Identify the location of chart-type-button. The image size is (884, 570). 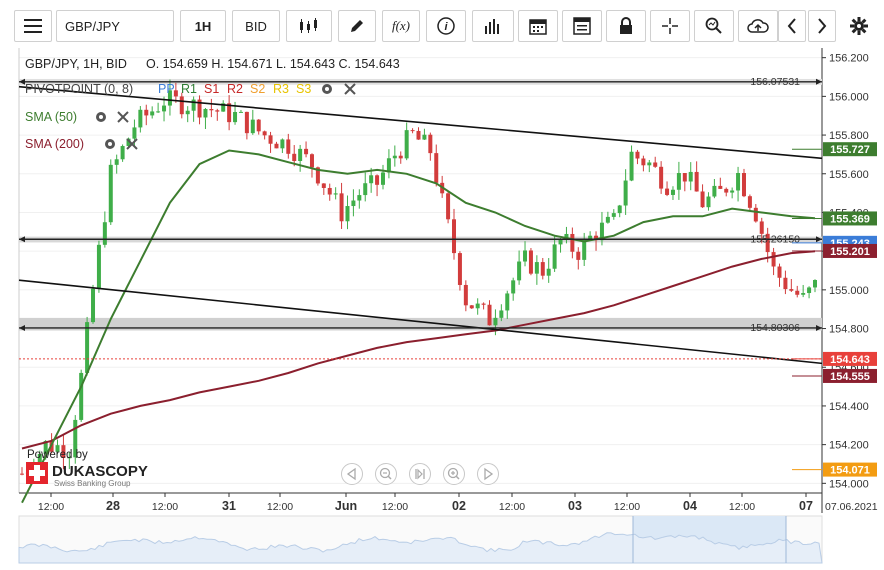
(309, 26).